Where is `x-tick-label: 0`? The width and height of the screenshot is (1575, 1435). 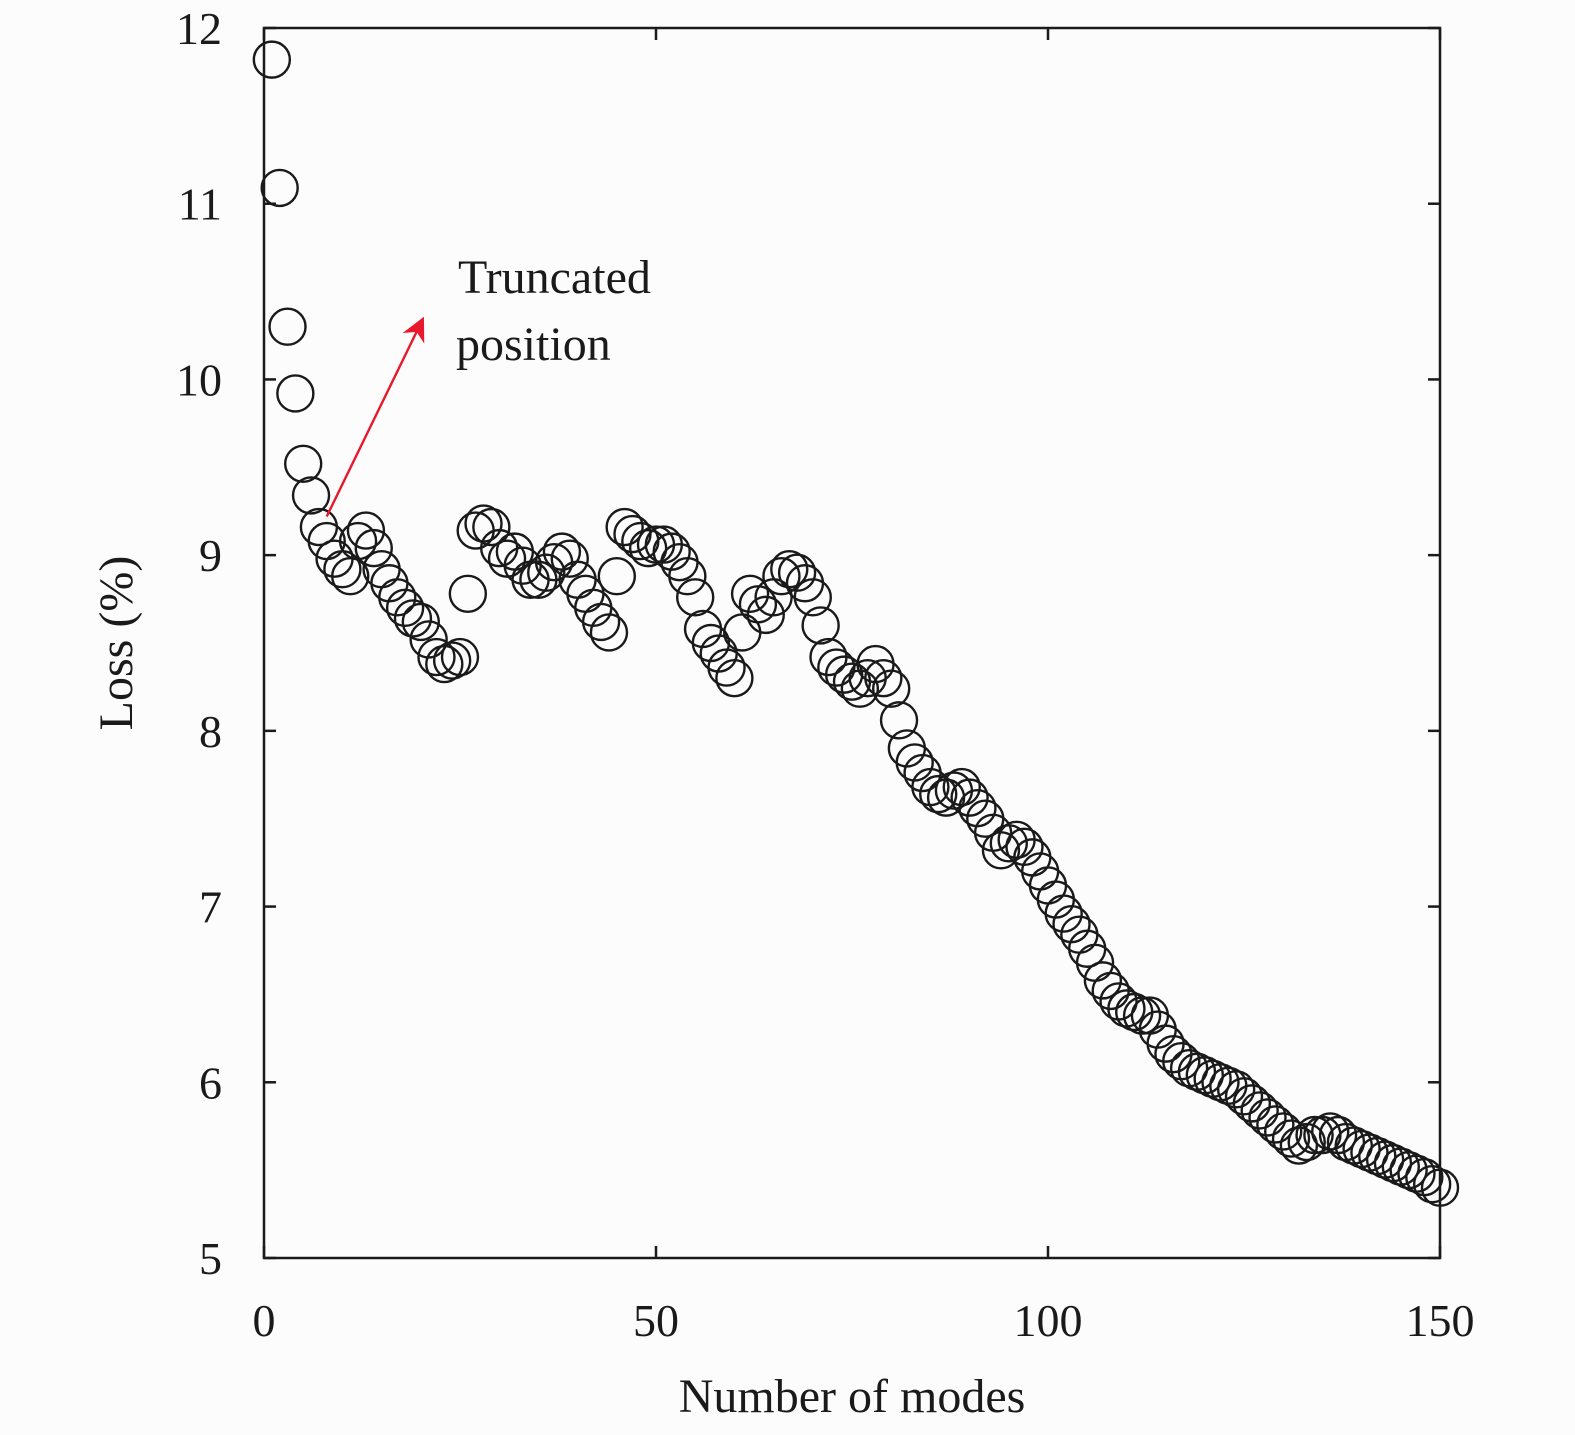
x-tick-label: 0 is located at coordinates (264, 1320).